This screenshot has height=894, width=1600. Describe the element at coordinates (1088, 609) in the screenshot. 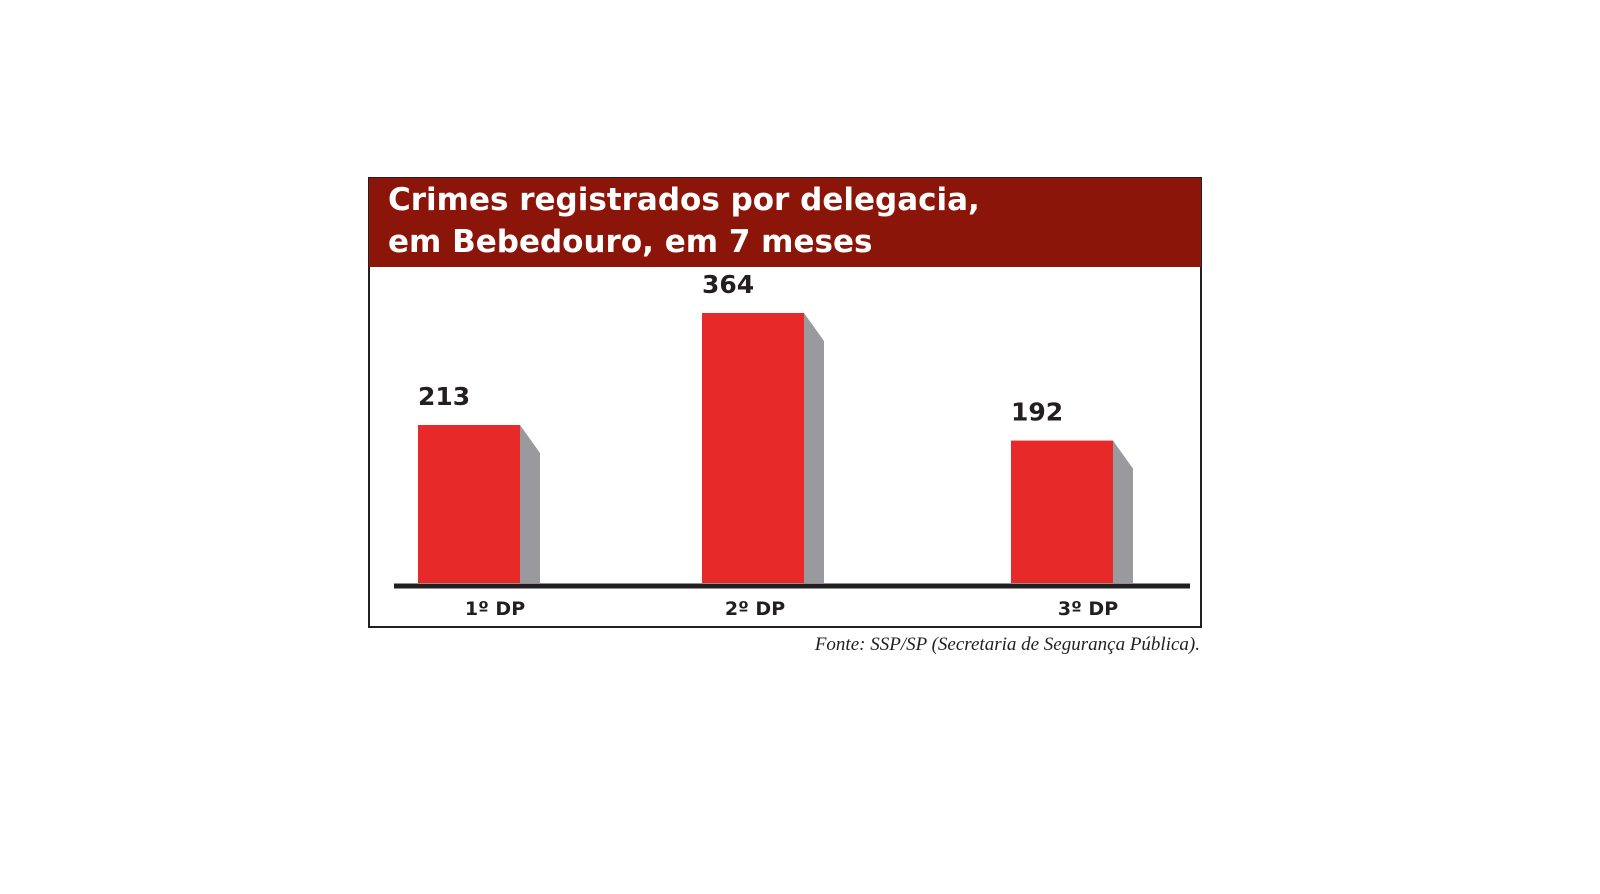

I see `x-tick-label: 3º DP` at that location.